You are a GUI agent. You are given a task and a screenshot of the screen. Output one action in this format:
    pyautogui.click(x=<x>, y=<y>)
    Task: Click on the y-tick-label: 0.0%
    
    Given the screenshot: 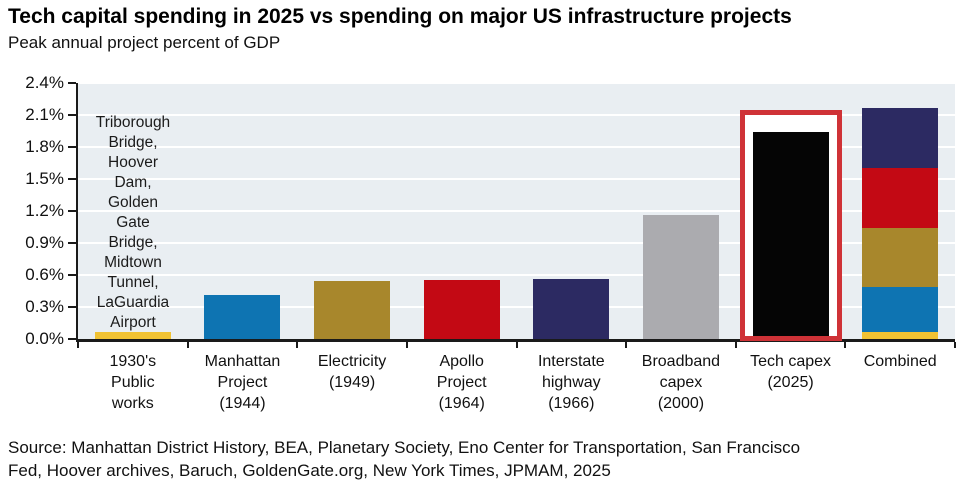 What is the action you would take?
    pyautogui.click(x=44, y=338)
    